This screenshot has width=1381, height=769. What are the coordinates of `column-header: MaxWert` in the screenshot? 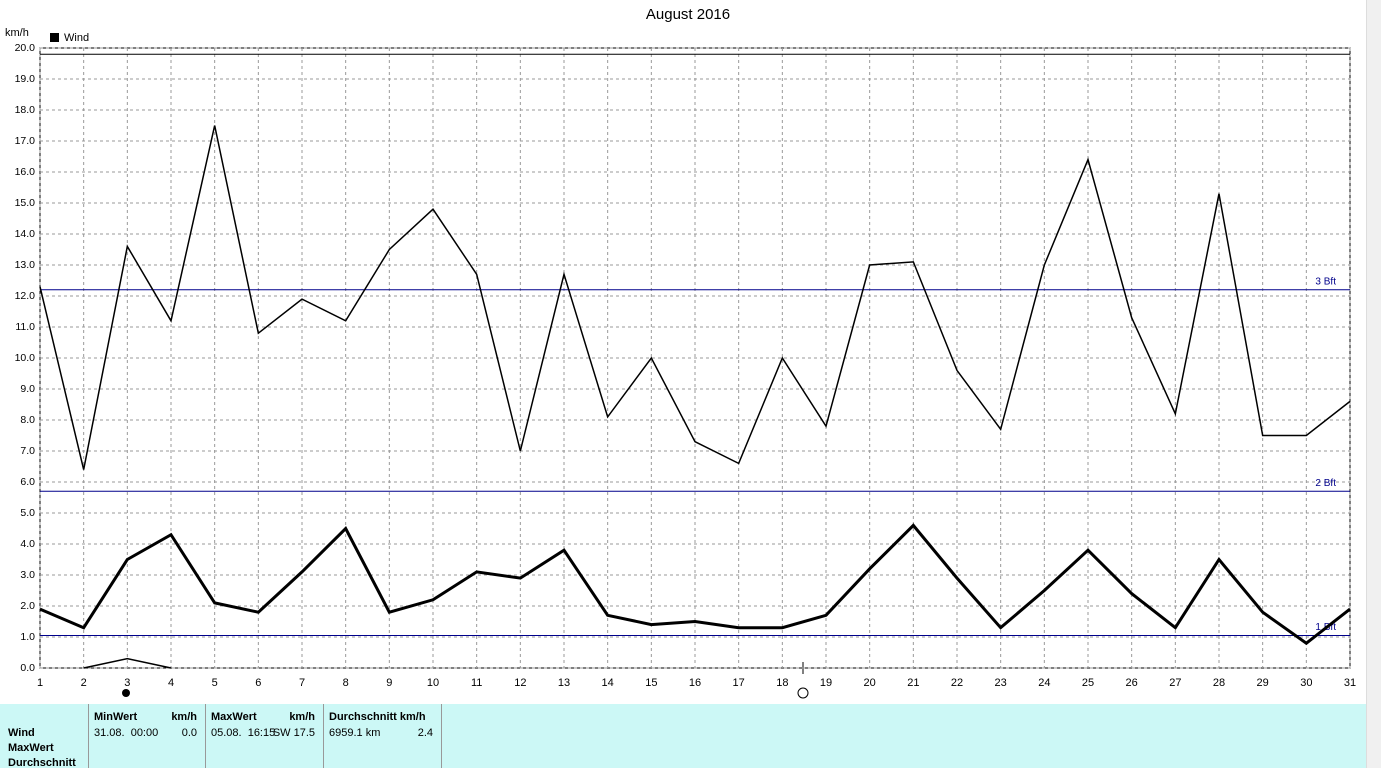 It's located at (234, 717).